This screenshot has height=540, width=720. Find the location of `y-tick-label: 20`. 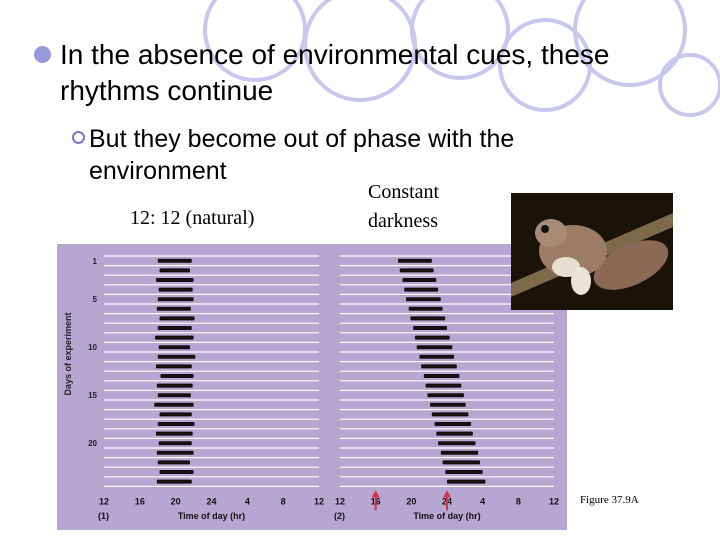

y-tick-label: 20 is located at coordinates (92, 443).